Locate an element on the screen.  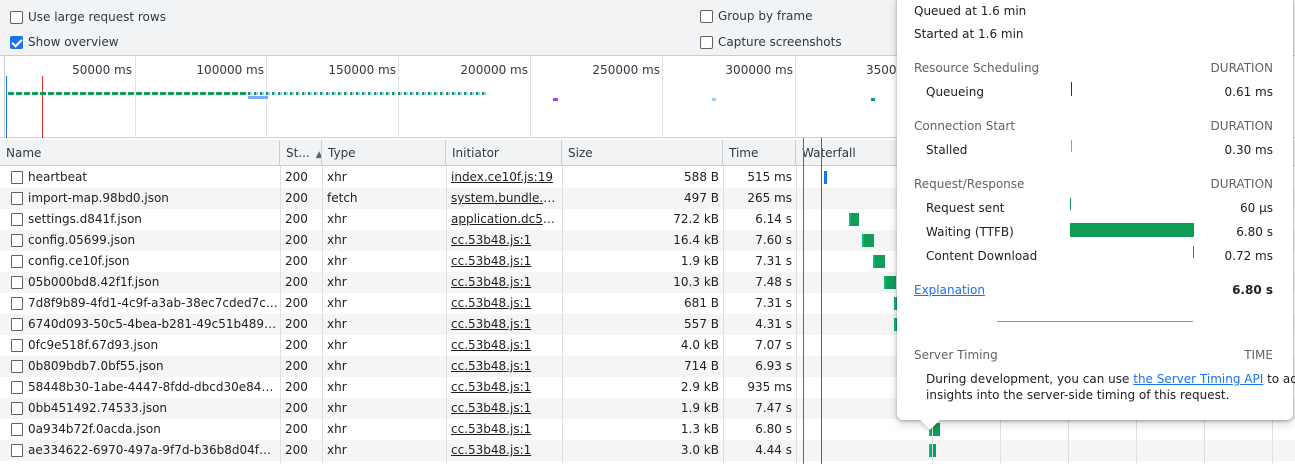
column-header-name: Name is located at coordinates (140, 153).